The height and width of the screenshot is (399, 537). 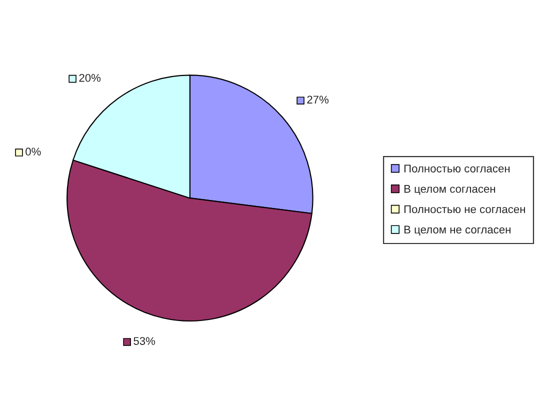 I want to click on legend-label: В целом согласен, so click(x=450, y=190).